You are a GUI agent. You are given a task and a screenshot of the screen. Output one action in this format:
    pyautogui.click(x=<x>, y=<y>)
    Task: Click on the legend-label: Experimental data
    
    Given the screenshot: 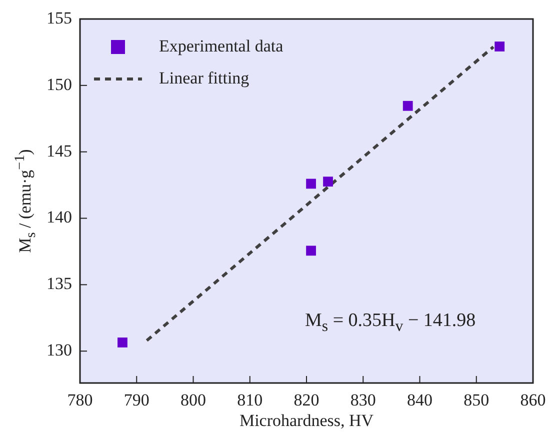 What is the action you would take?
    pyautogui.click(x=221, y=46)
    